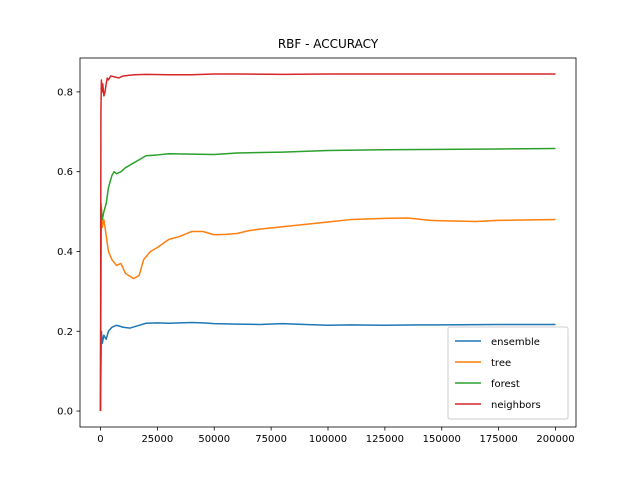 This screenshot has height=480, width=640. What do you see at coordinates (555, 439) in the screenshot?
I see `x-tick-label: 200000` at bounding box center [555, 439].